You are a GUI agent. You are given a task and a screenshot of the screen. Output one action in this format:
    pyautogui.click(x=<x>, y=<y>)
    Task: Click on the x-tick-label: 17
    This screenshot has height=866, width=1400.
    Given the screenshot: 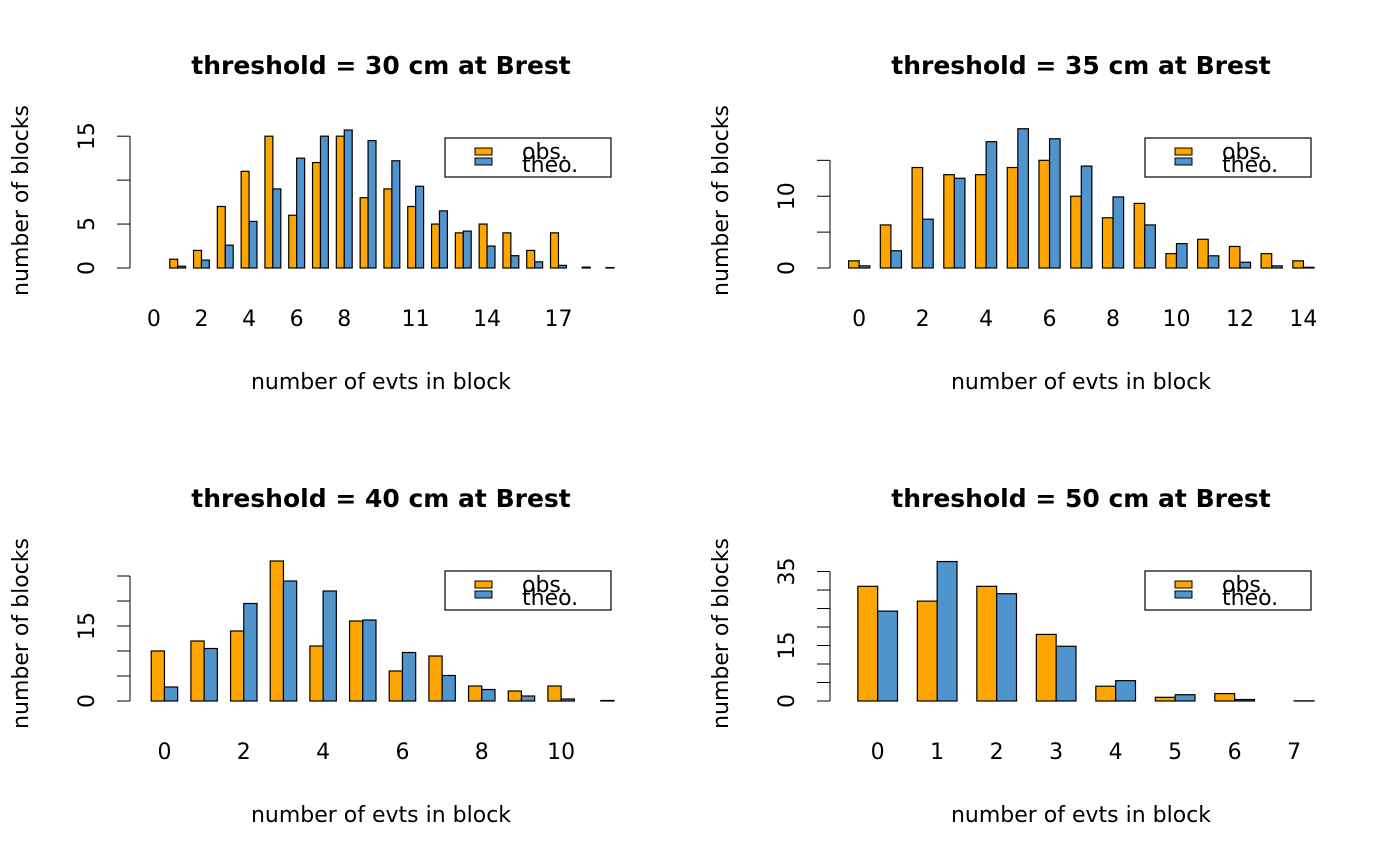 What is the action you would take?
    pyautogui.click(x=558, y=319)
    